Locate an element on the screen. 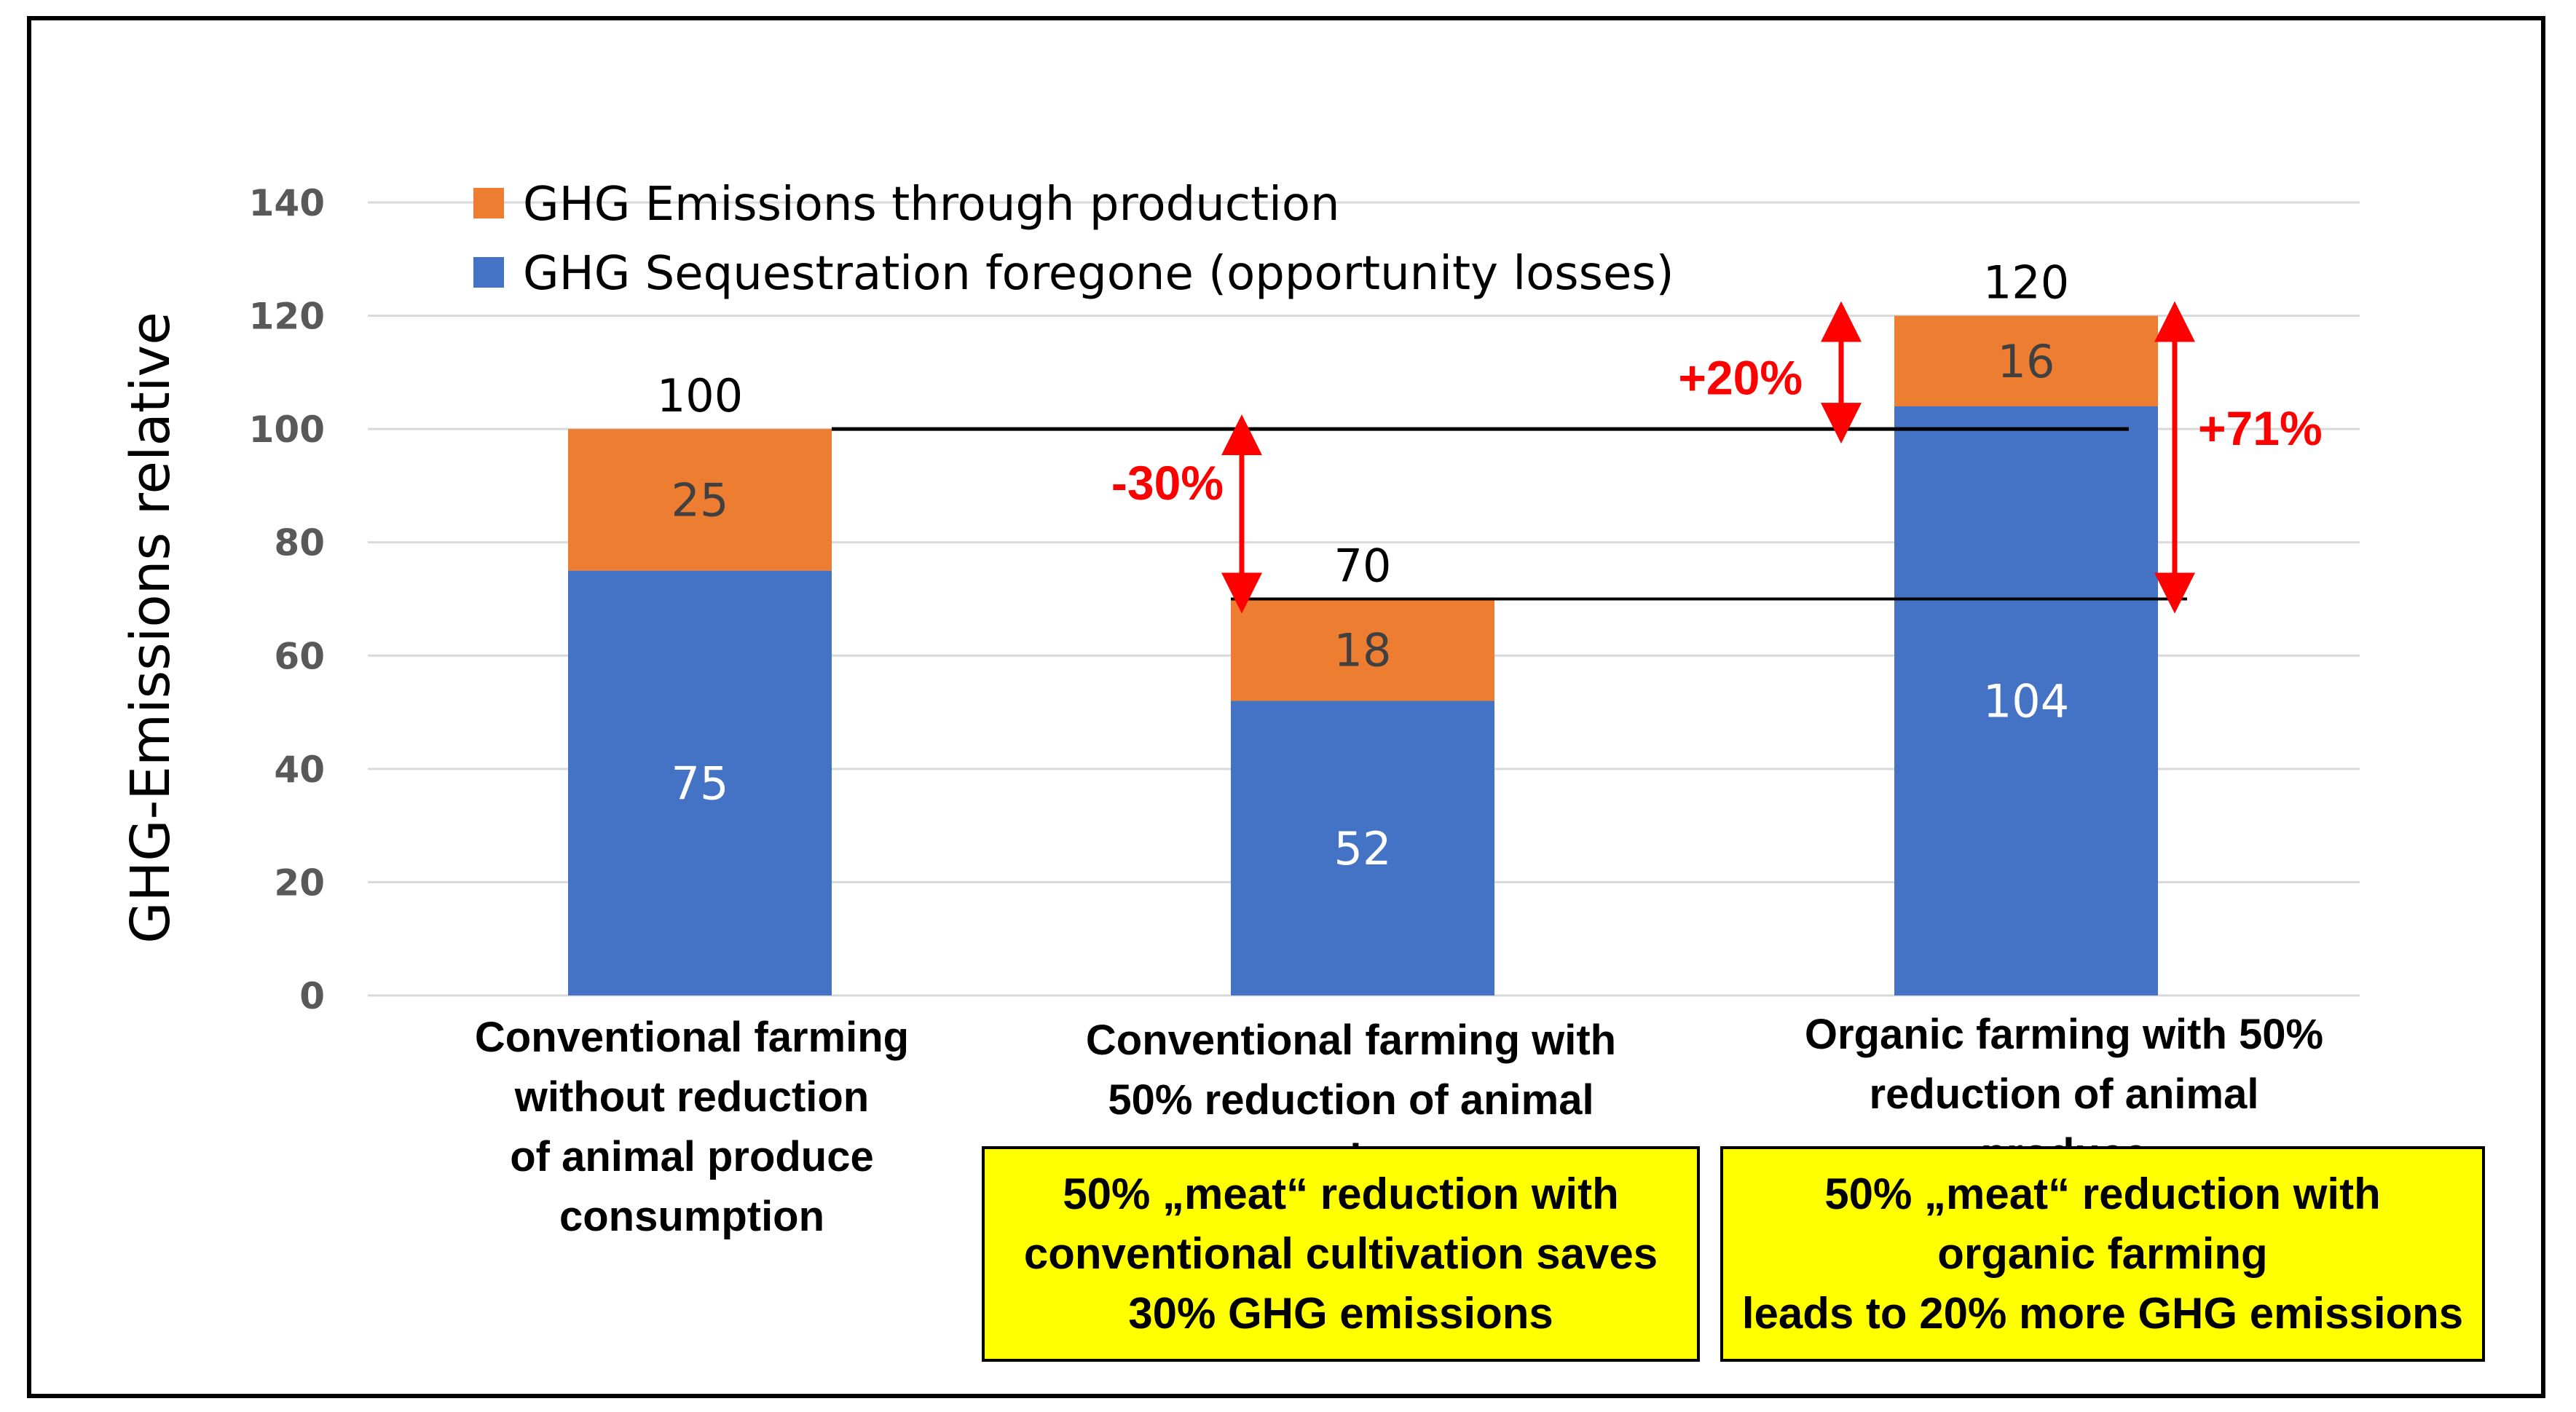  percent-label-0: -30% is located at coordinates (1167, 483).